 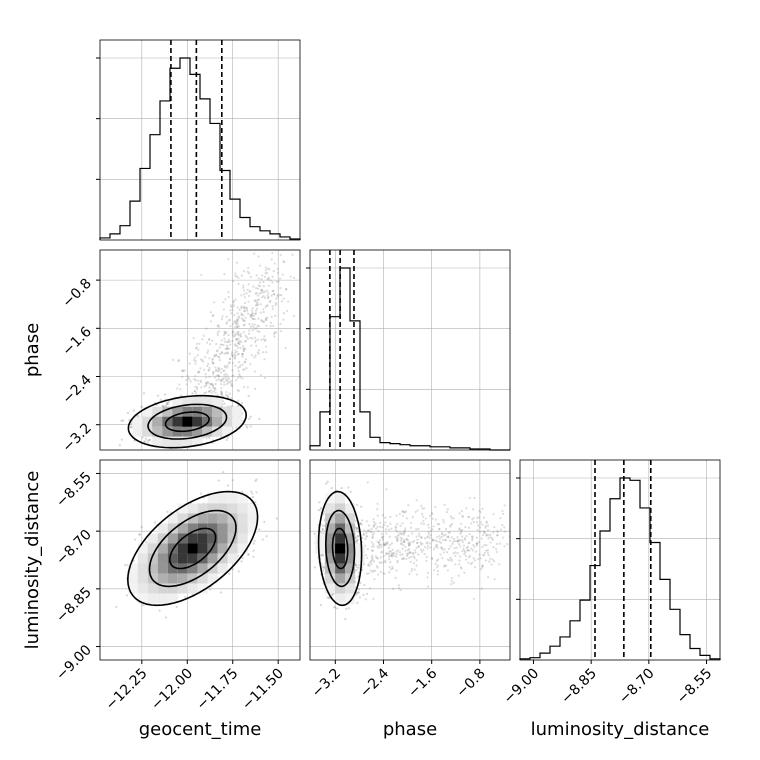 I want to click on y-tick-label: −8.85, so click(x=74, y=605).